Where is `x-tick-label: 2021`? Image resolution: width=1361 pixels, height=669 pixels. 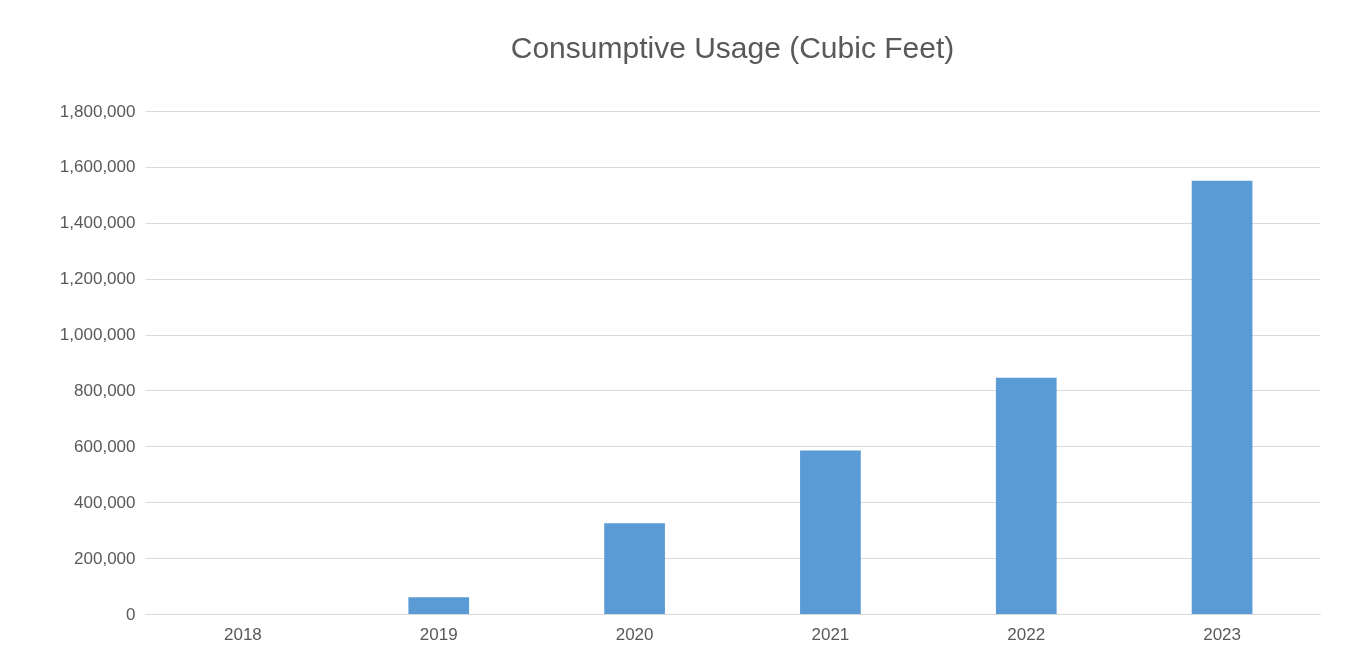 x-tick-label: 2021 is located at coordinates (830, 634).